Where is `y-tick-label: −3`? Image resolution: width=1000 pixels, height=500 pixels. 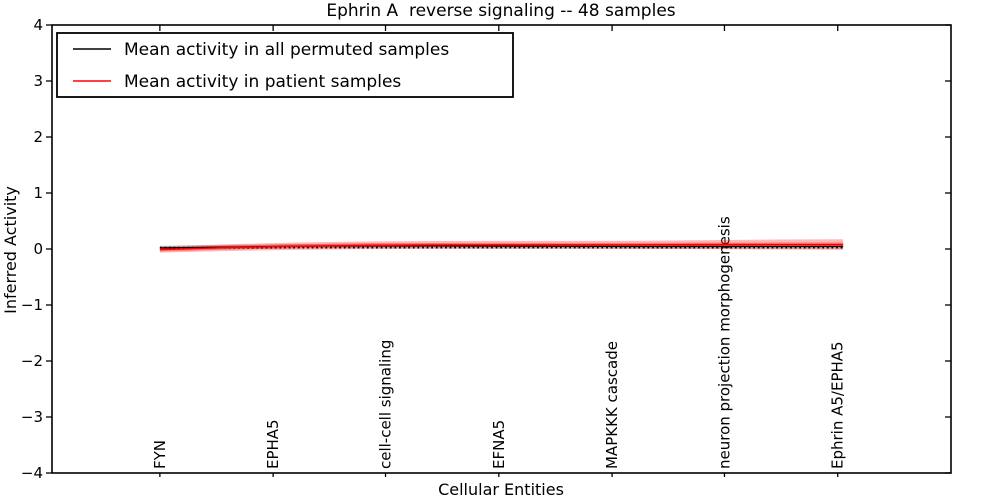
y-tick-label: −3 is located at coordinates (32, 417).